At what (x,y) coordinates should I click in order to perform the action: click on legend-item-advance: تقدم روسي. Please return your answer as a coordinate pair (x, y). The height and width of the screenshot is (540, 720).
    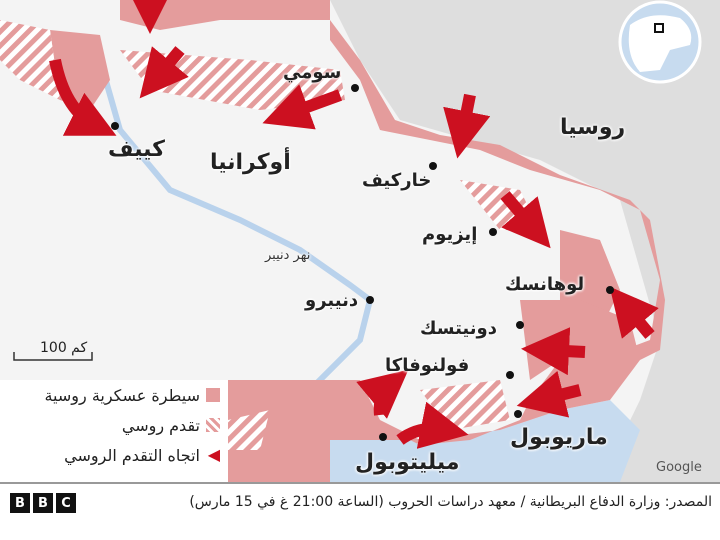
    Looking at the image, I should click on (114, 425).